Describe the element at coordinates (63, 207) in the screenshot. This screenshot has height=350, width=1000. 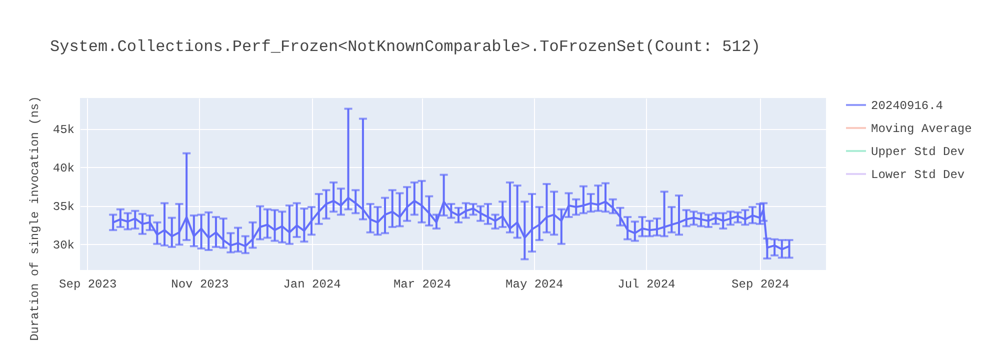
I see `y-tick-label: 35k` at that location.